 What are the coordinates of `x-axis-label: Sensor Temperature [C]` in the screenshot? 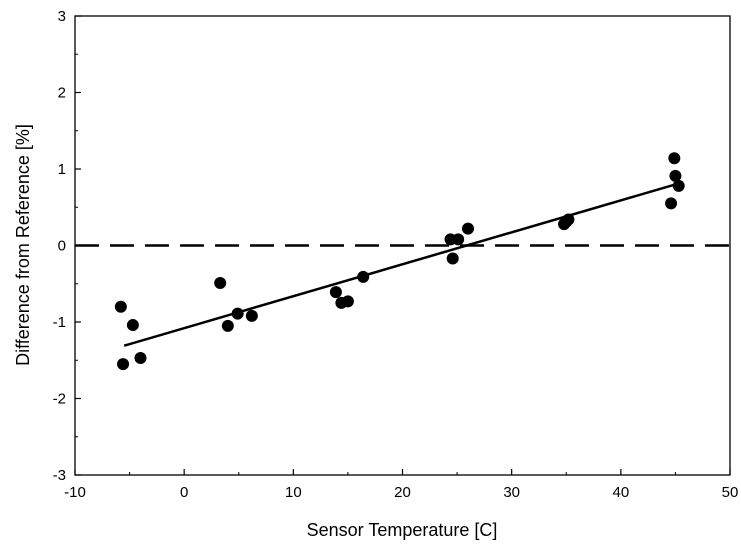 It's located at (402, 530).